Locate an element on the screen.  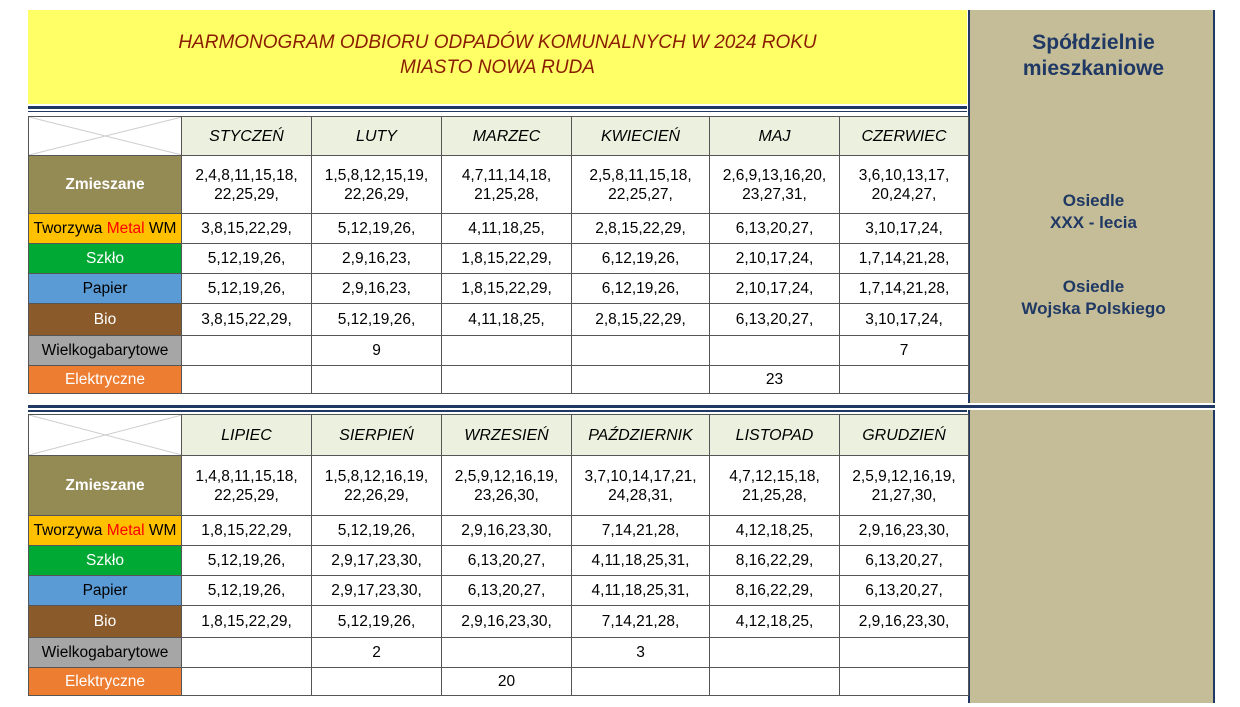
month-header: STYCZEŃ is located at coordinates (246, 136).